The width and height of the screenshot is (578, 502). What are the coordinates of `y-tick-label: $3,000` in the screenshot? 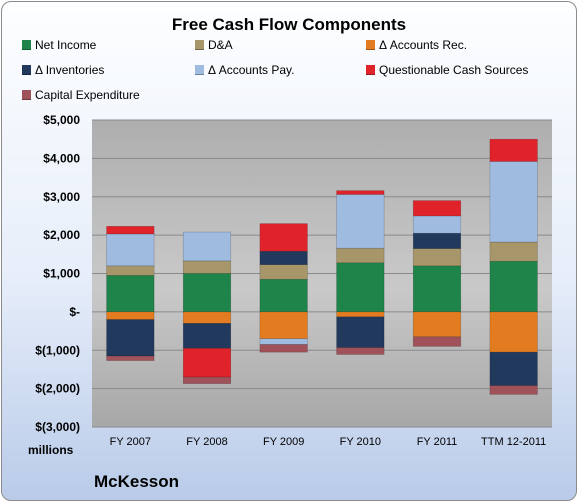 It's located at (61, 197).